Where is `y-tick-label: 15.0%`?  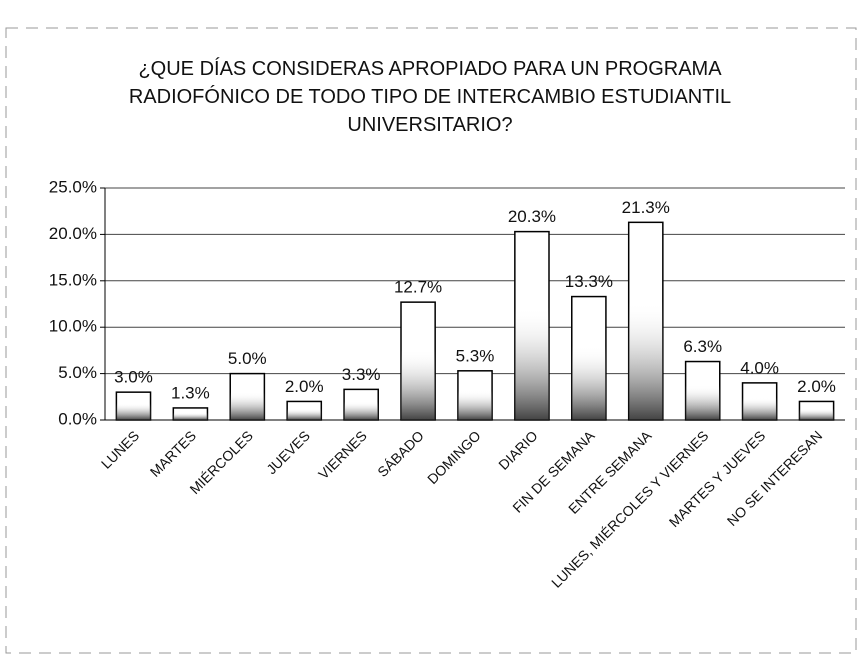 y-tick-label: 15.0% is located at coordinates (73, 279).